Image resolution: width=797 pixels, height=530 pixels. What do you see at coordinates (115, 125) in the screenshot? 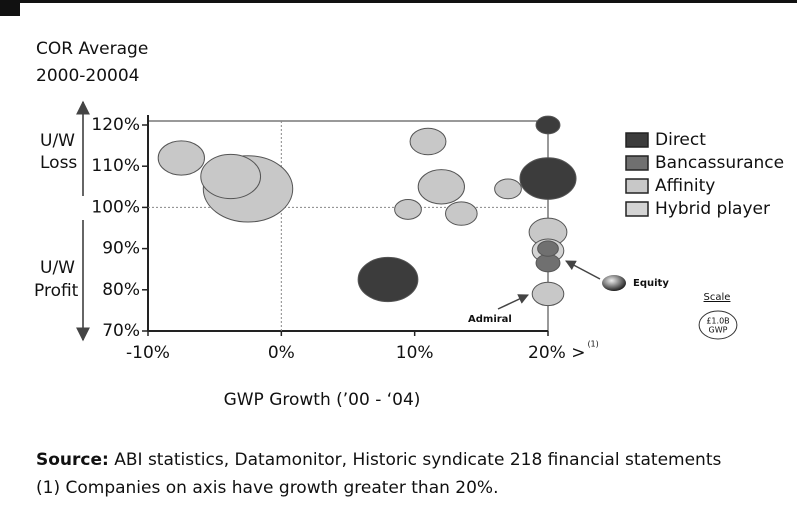
I see `y-tick-label: 120%` at bounding box center [115, 125].